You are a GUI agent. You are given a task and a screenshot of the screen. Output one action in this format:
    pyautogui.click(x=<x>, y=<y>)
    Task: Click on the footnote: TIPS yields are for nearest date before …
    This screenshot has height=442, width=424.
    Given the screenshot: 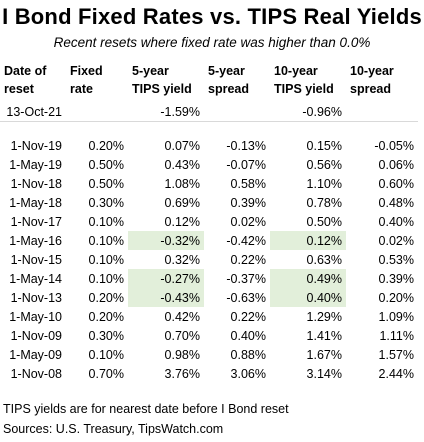 What is the action you would take?
    pyautogui.click(x=146, y=409)
    